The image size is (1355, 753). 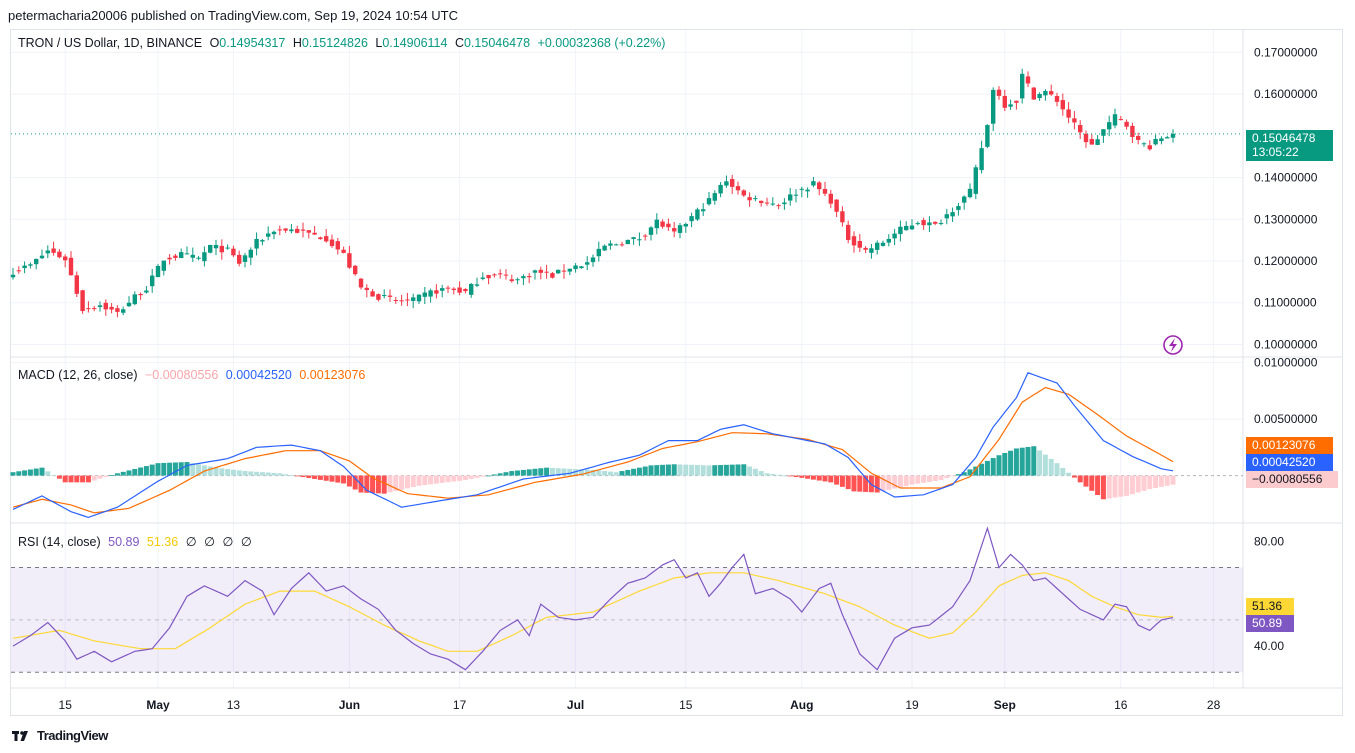 I want to click on symbol-title: TRON / US Dollar, 1D, BINANCE, so click(x=110, y=43).